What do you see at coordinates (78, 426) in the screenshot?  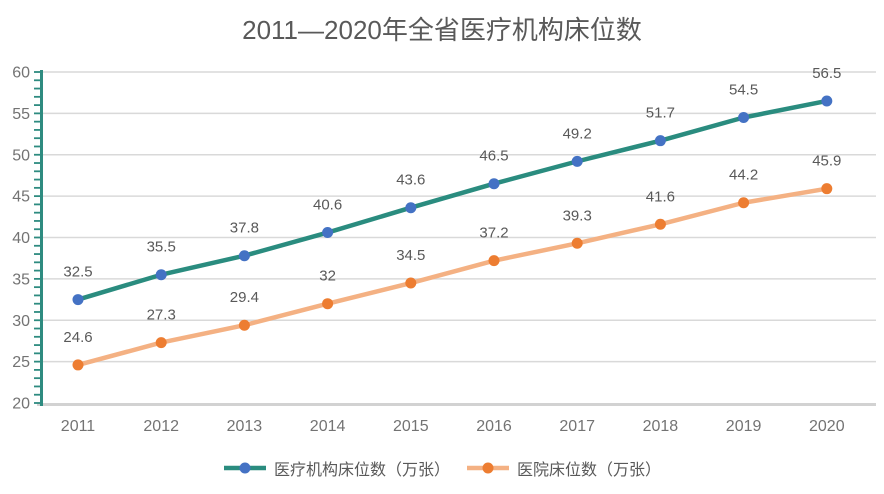 I see `x-tick-label: 2011` at bounding box center [78, 426].